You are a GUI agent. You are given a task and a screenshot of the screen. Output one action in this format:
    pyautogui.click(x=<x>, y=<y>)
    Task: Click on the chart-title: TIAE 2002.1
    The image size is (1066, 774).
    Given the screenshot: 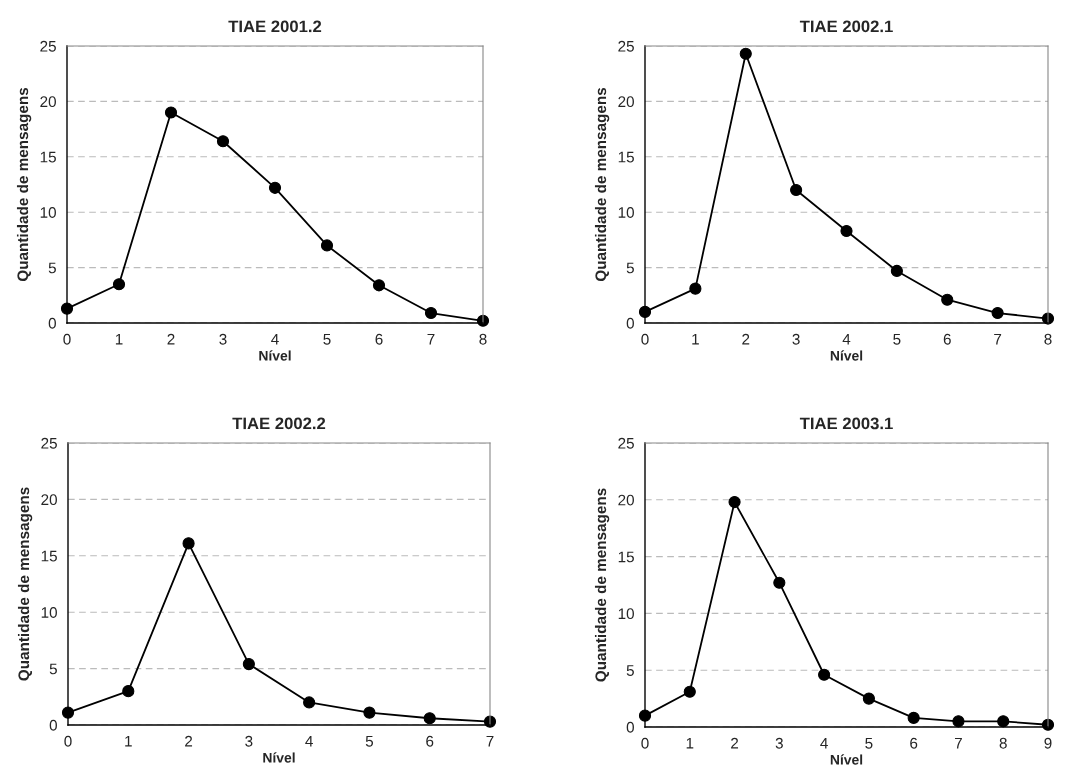 What is the action you would take?
    pyautogui.click(x=846, y=26)
    